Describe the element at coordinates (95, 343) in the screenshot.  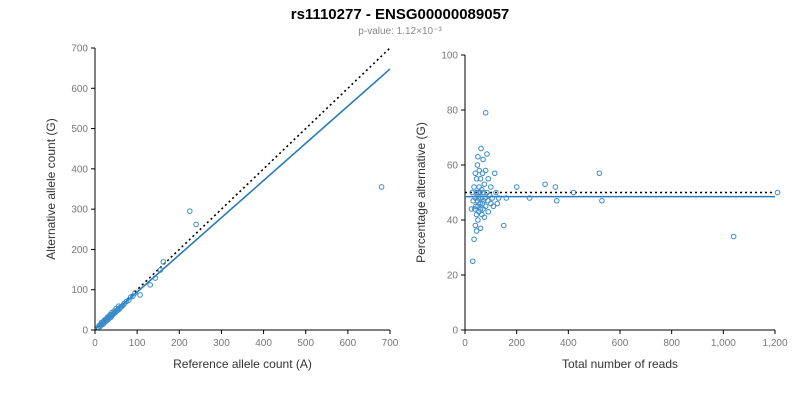
I see `x-tick-label: 0` at that location.